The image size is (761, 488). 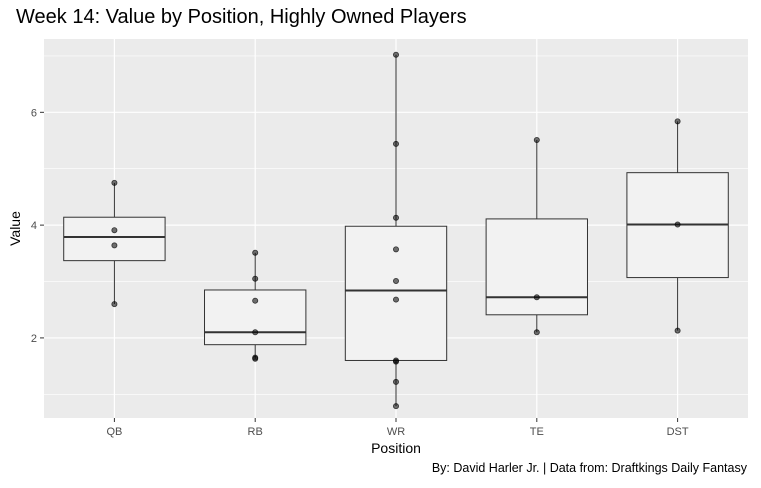 I want to click on x-tick-label: TE, so click(x=537, y=432).